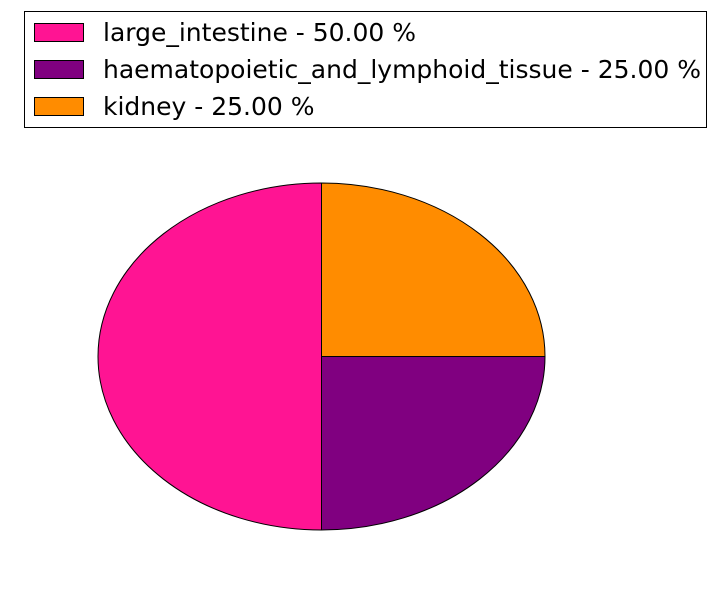  What do you see at coordinates (433, 269) in the screenshot?
I see `pie-slice-kidney` at bounding box center [433, 269].